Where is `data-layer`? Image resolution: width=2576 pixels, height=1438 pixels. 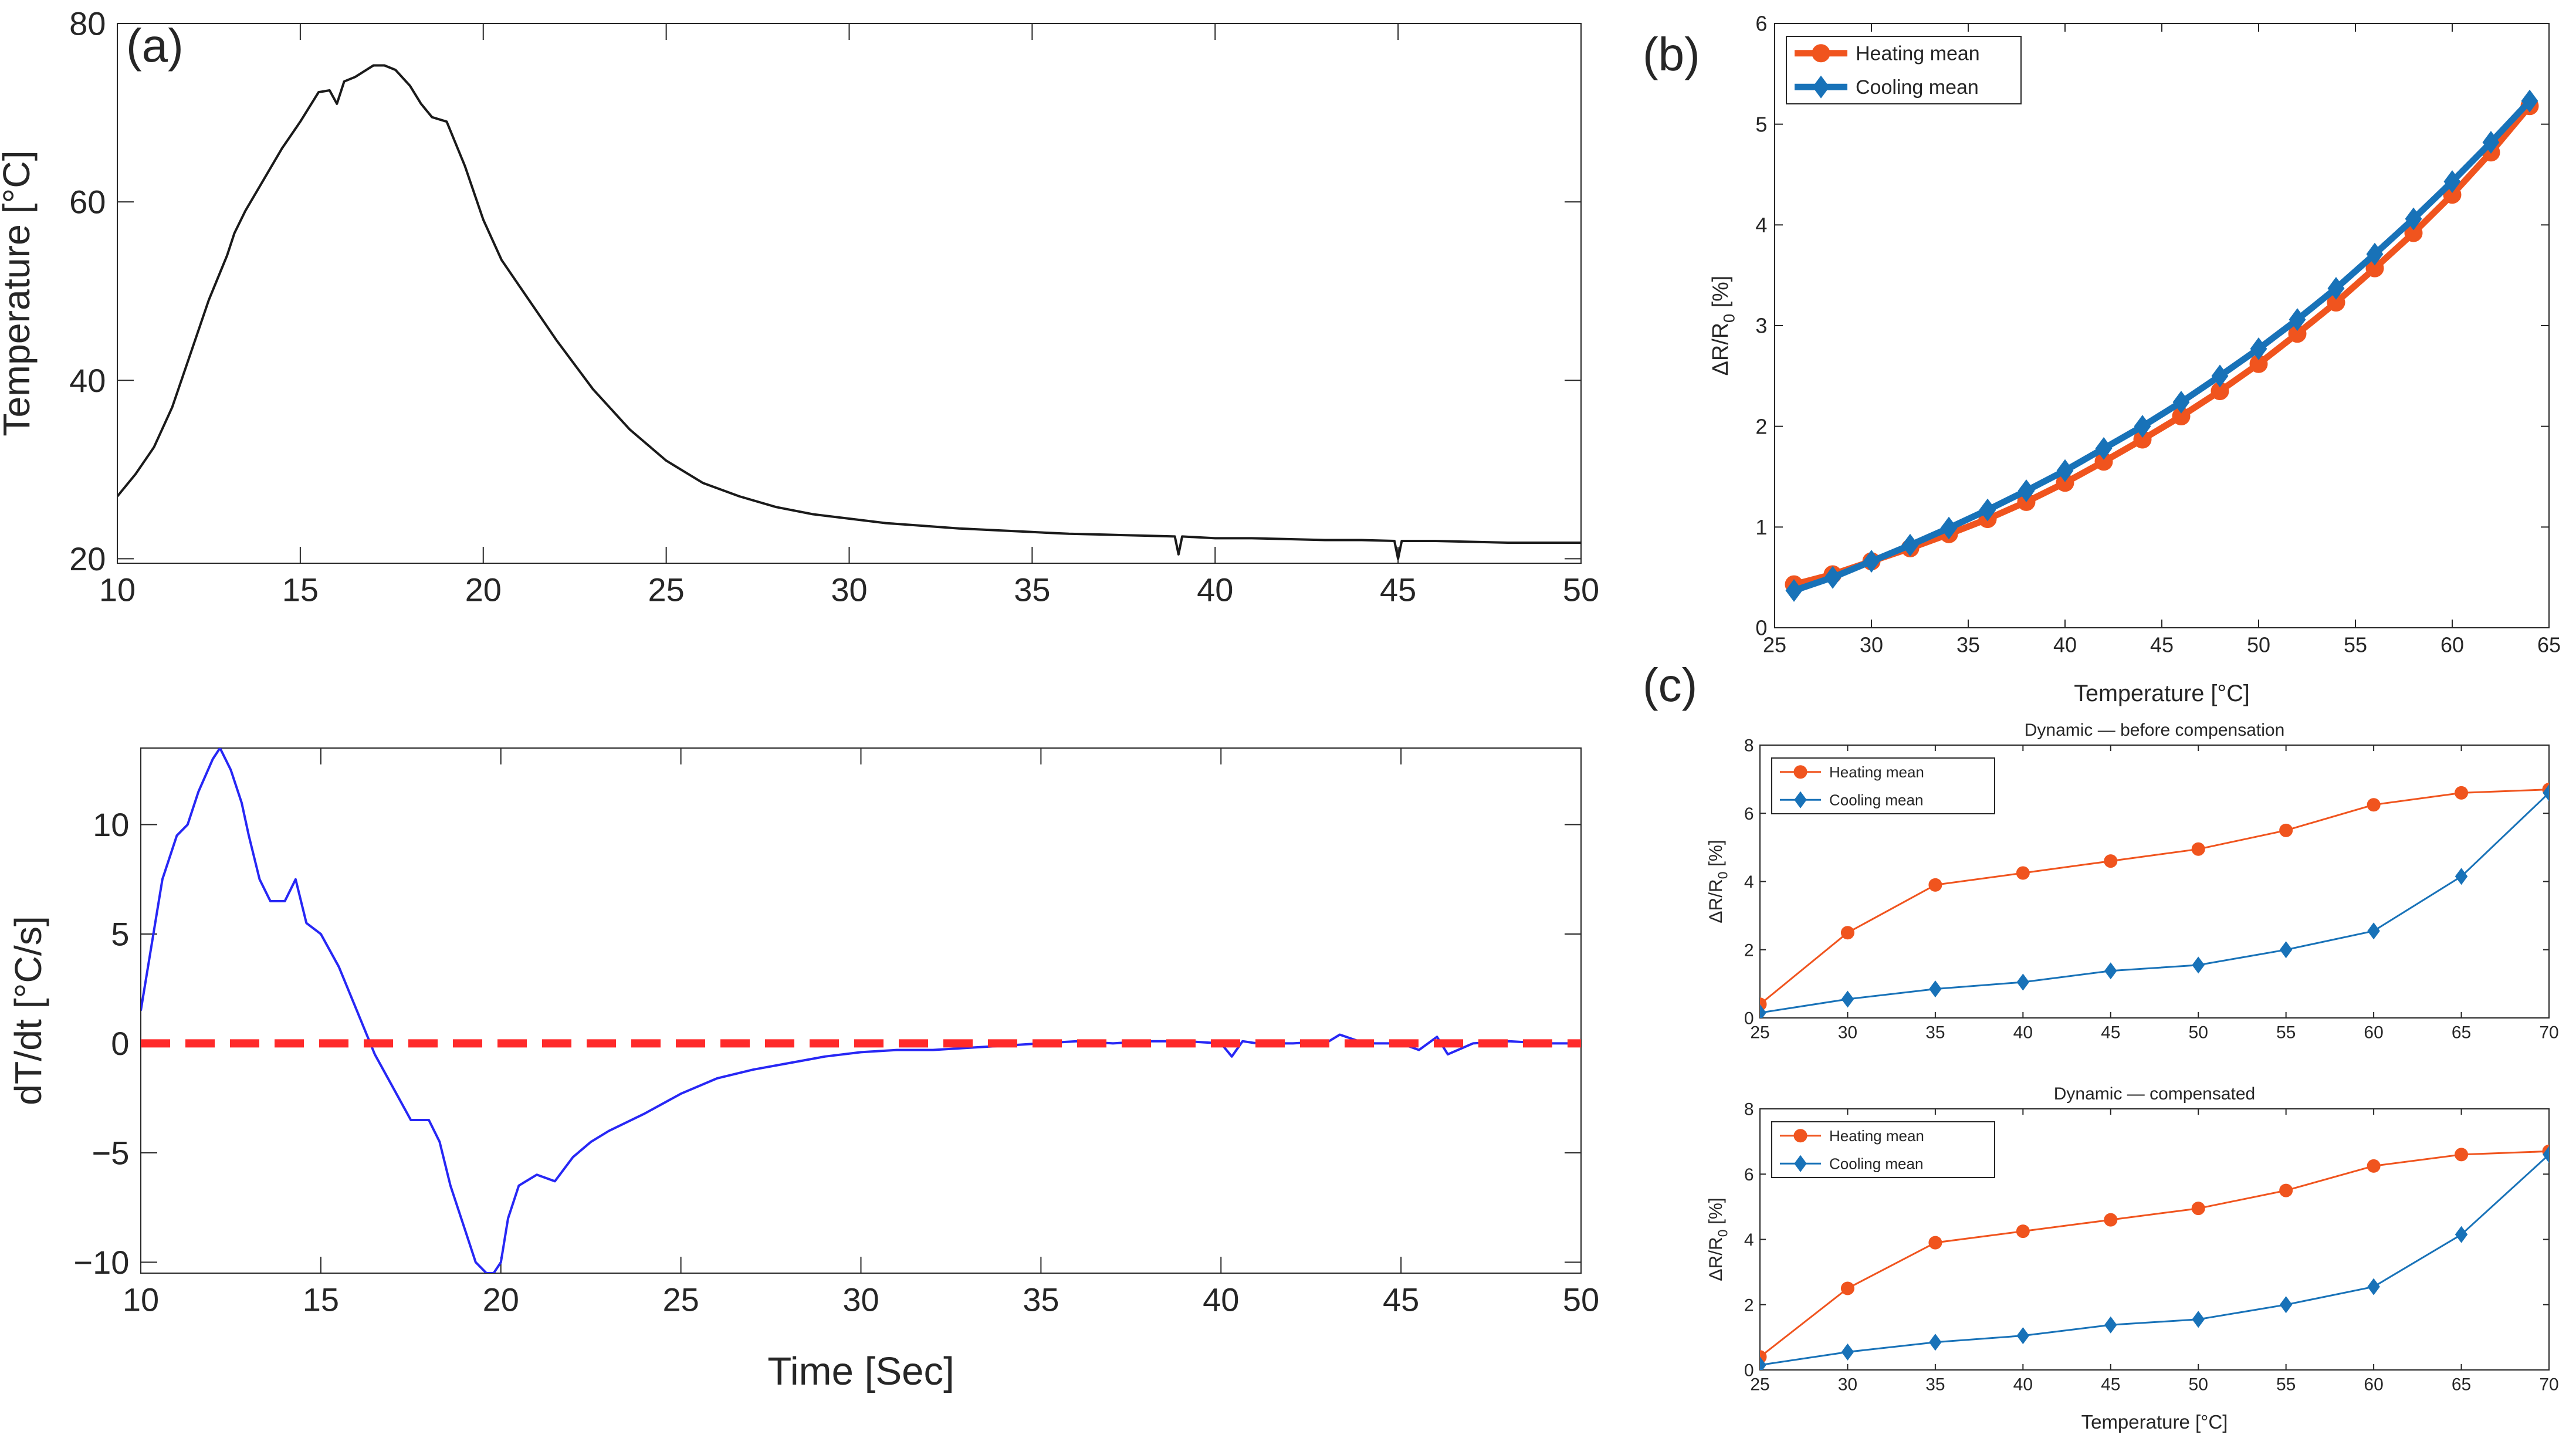
data-layer is located at coordinates (2154, 1257).